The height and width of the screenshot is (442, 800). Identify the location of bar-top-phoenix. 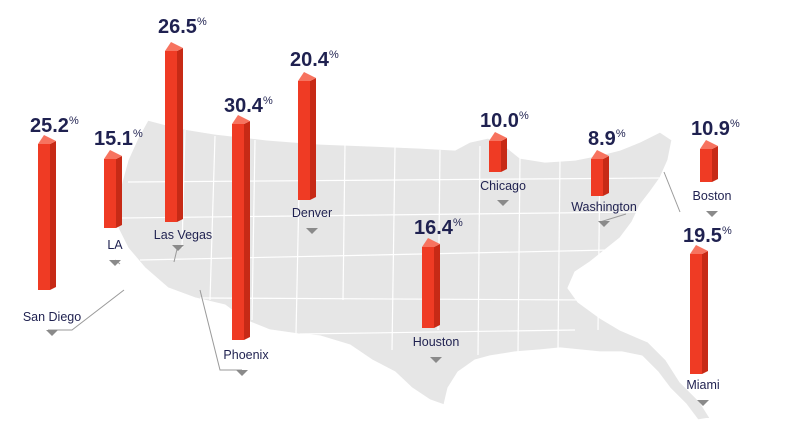
(241, 119).